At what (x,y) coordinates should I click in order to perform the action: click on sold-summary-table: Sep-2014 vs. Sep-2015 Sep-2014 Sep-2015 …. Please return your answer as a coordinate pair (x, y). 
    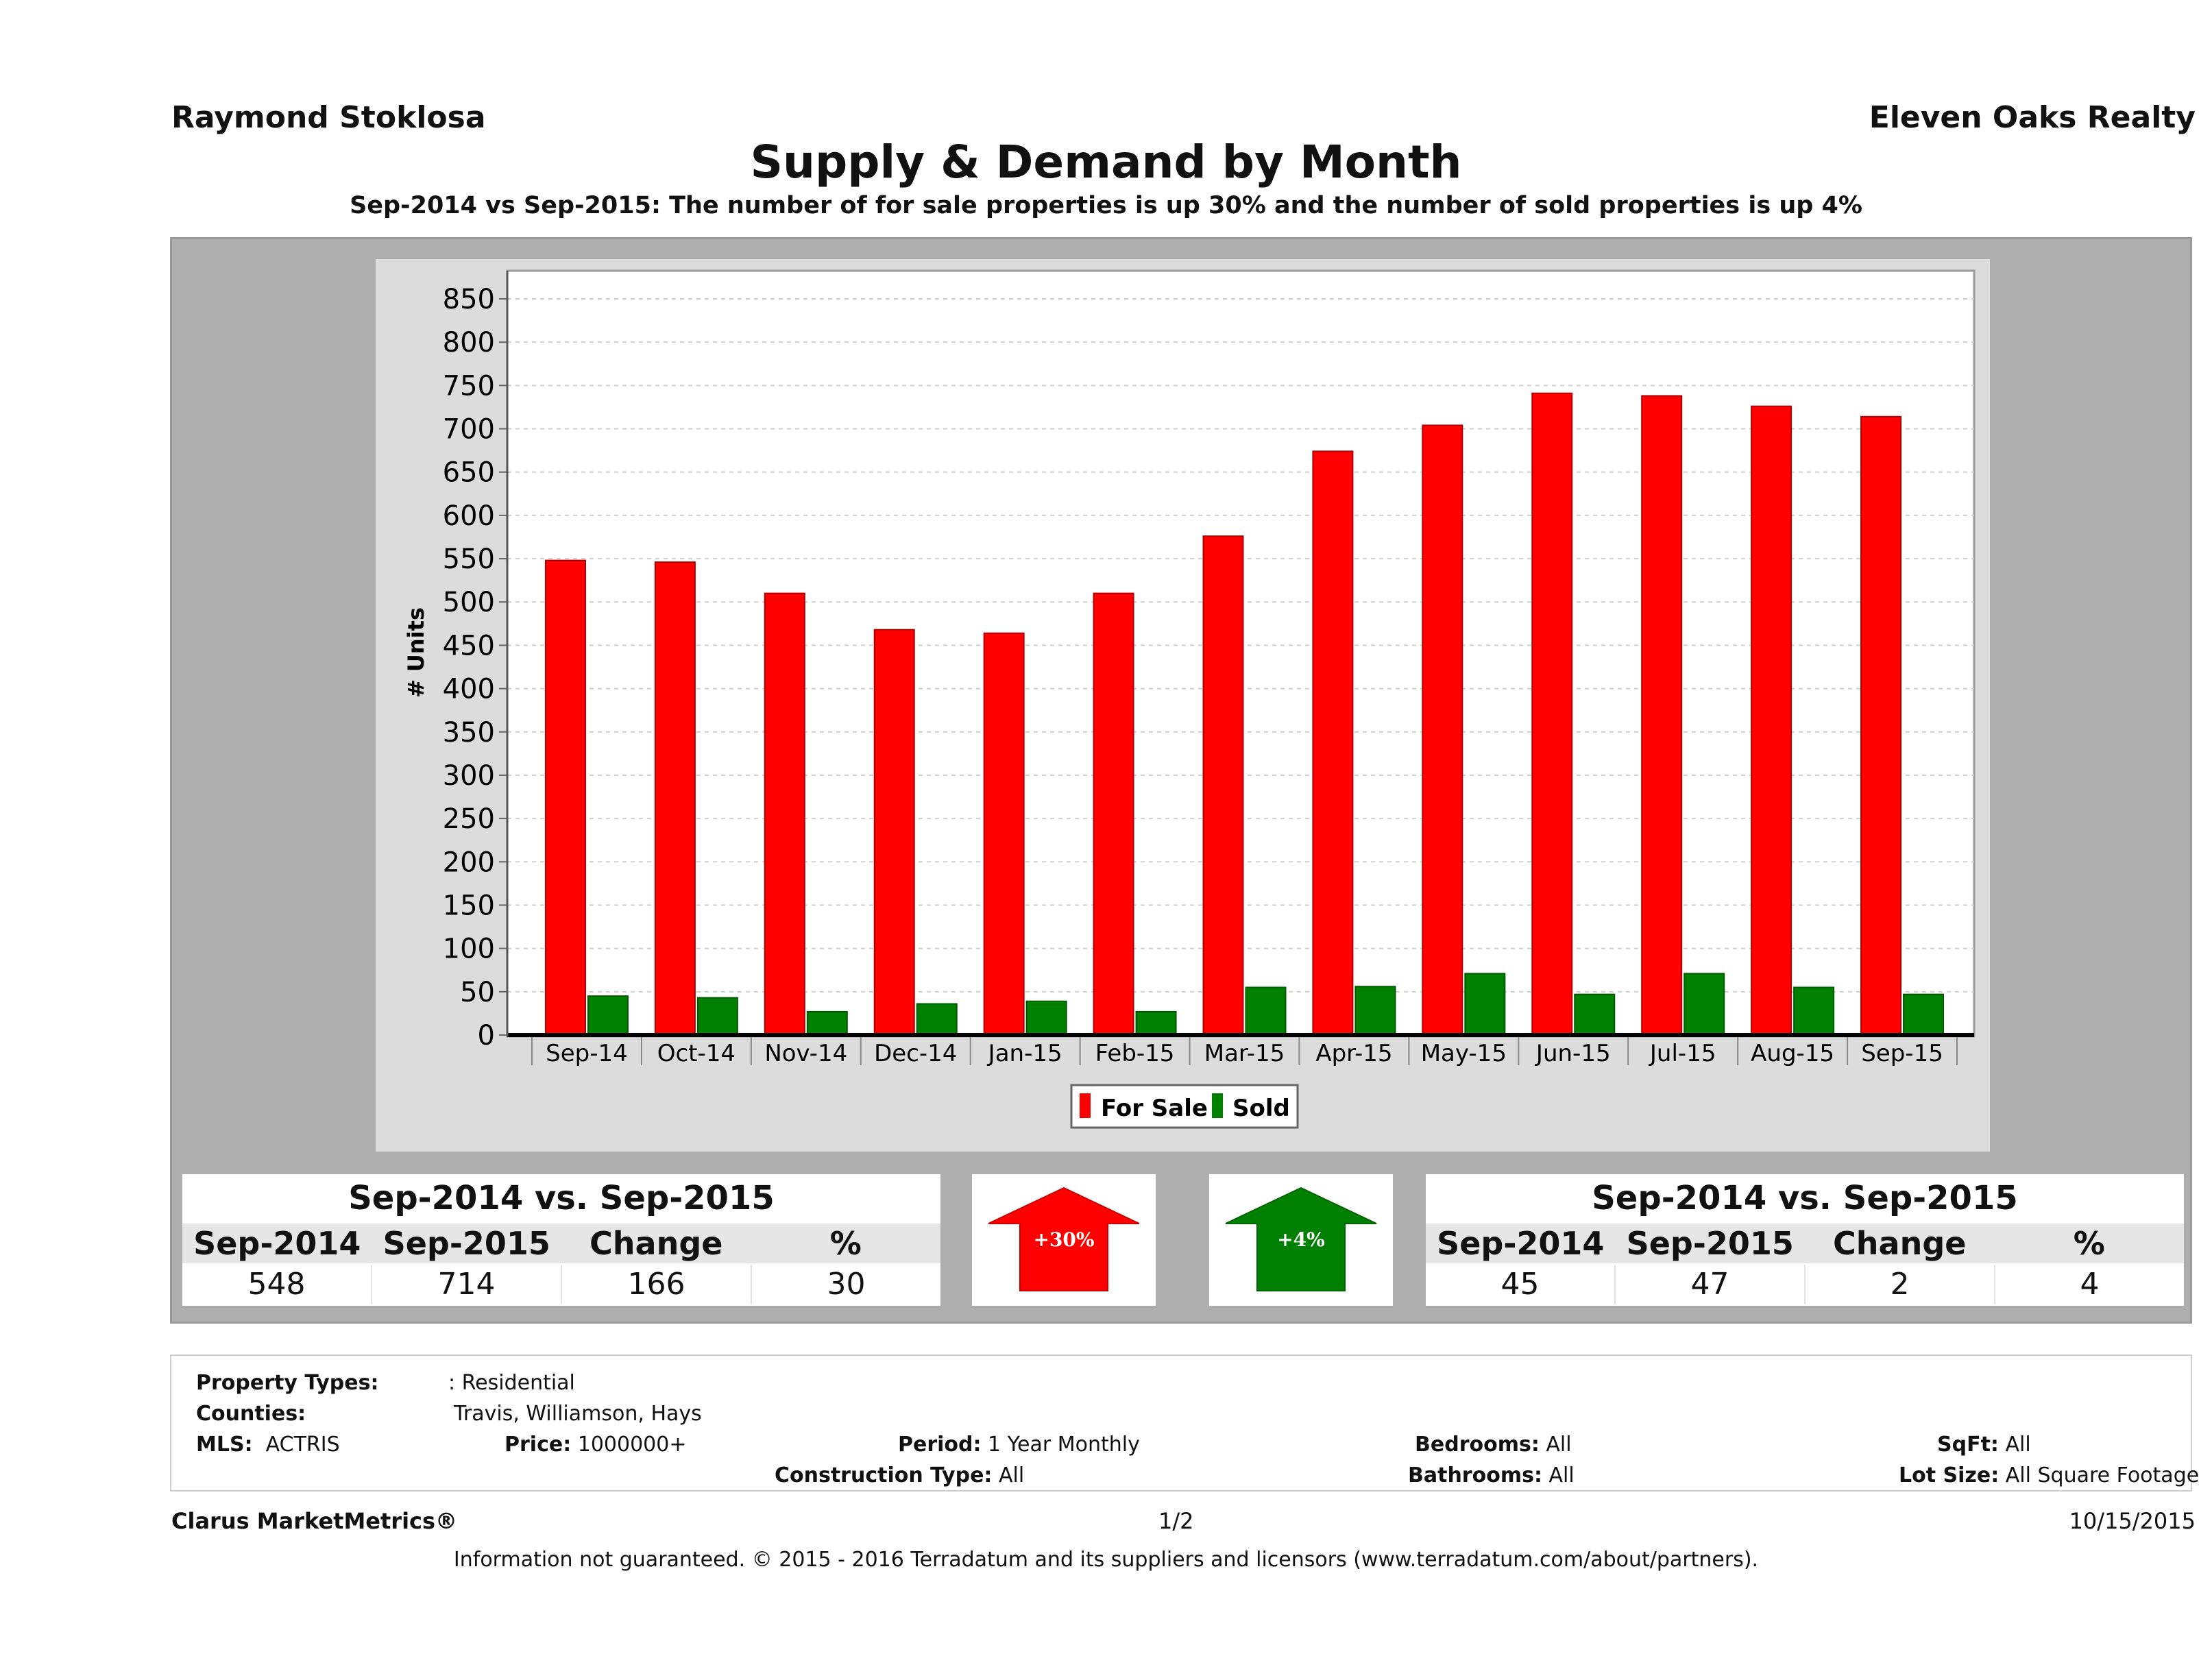
    Looking at the image, I should click on (1805, 1240).